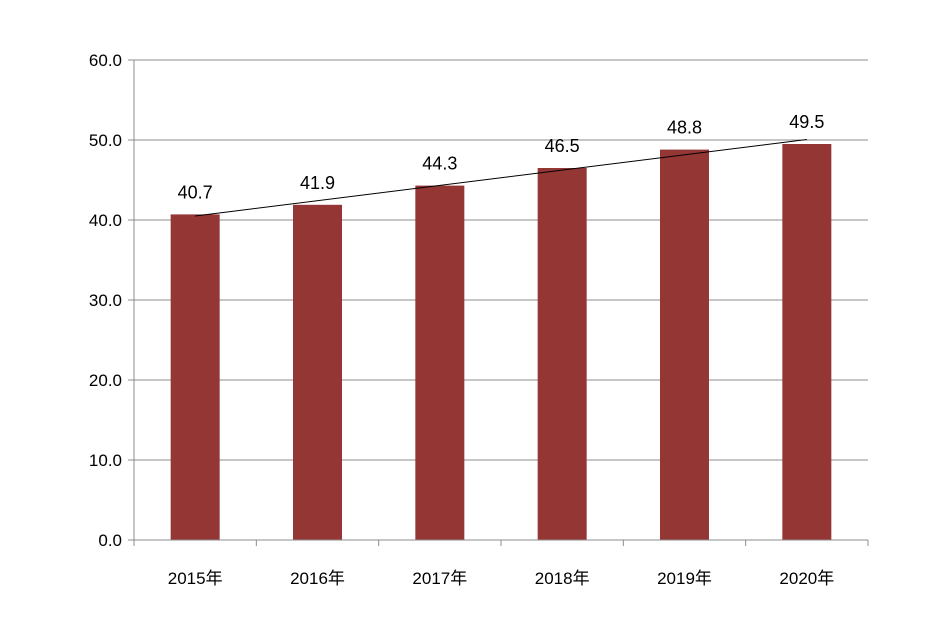  I want to click on y-tick-label: 20.0, so click(105, 380).